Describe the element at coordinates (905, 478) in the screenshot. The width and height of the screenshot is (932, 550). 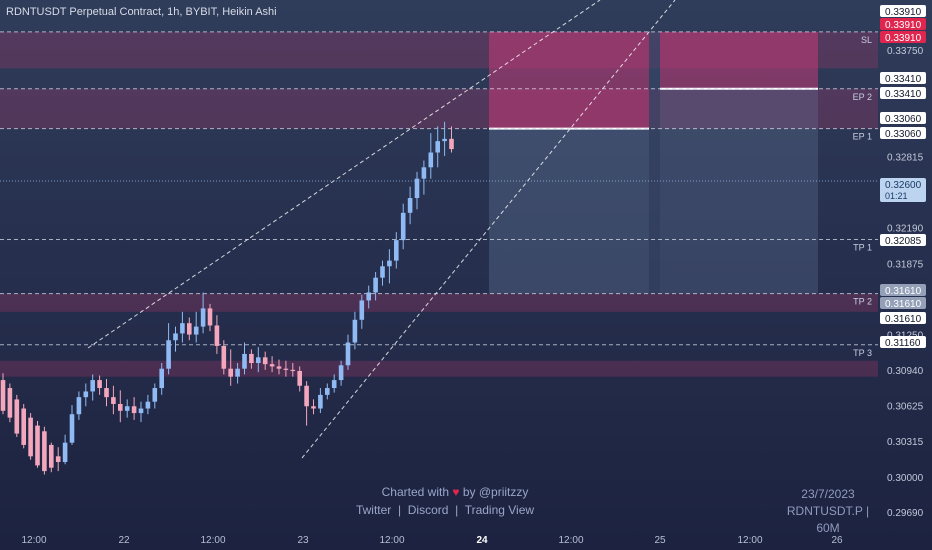
I see `y-tick-label: 0.30000` at that location.